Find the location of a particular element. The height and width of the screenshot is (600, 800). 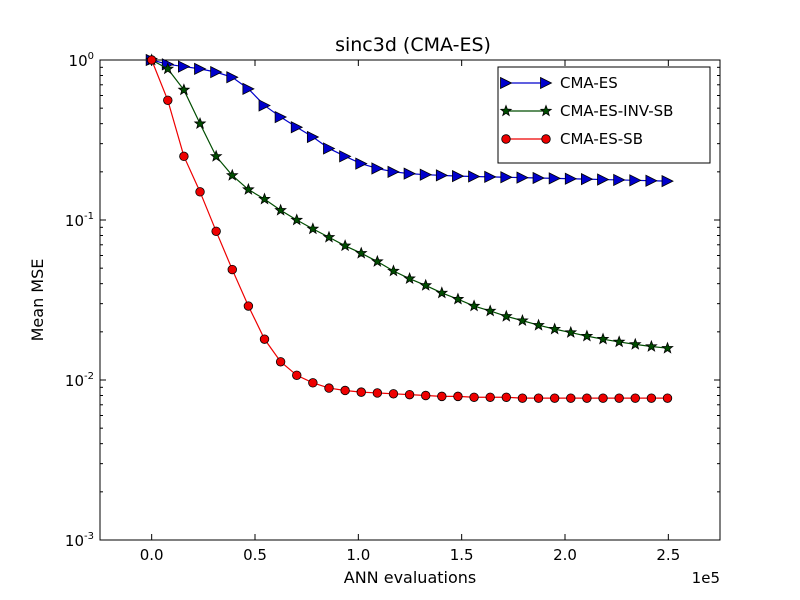

legend-label: CMA-ES-INV-SB is located at coordinates (616, 111).